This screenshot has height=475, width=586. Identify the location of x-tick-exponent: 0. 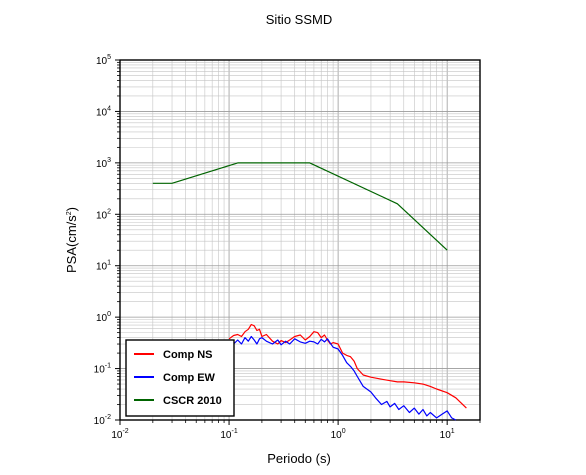
(344, 431).